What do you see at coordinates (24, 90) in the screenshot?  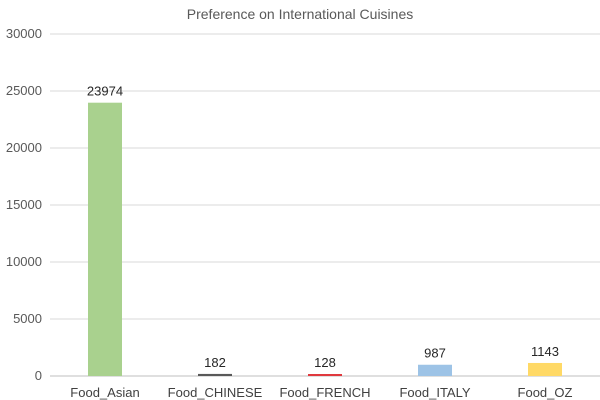 I see `y-tick-label: 25000` at bounding box center [24, 90].